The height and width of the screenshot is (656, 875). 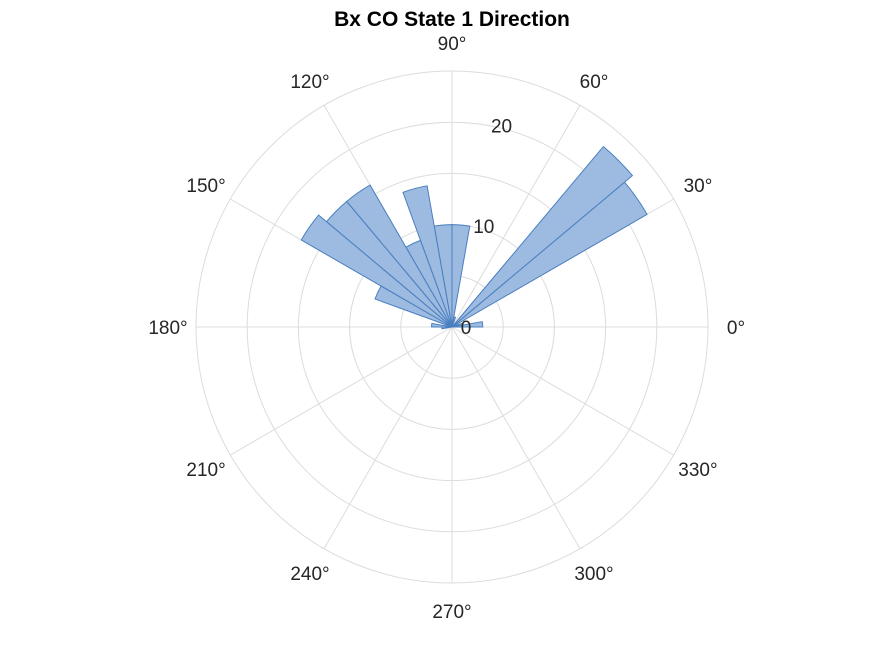 I want to click on theta-tick-label: 30°, so click(x=698, y=186).